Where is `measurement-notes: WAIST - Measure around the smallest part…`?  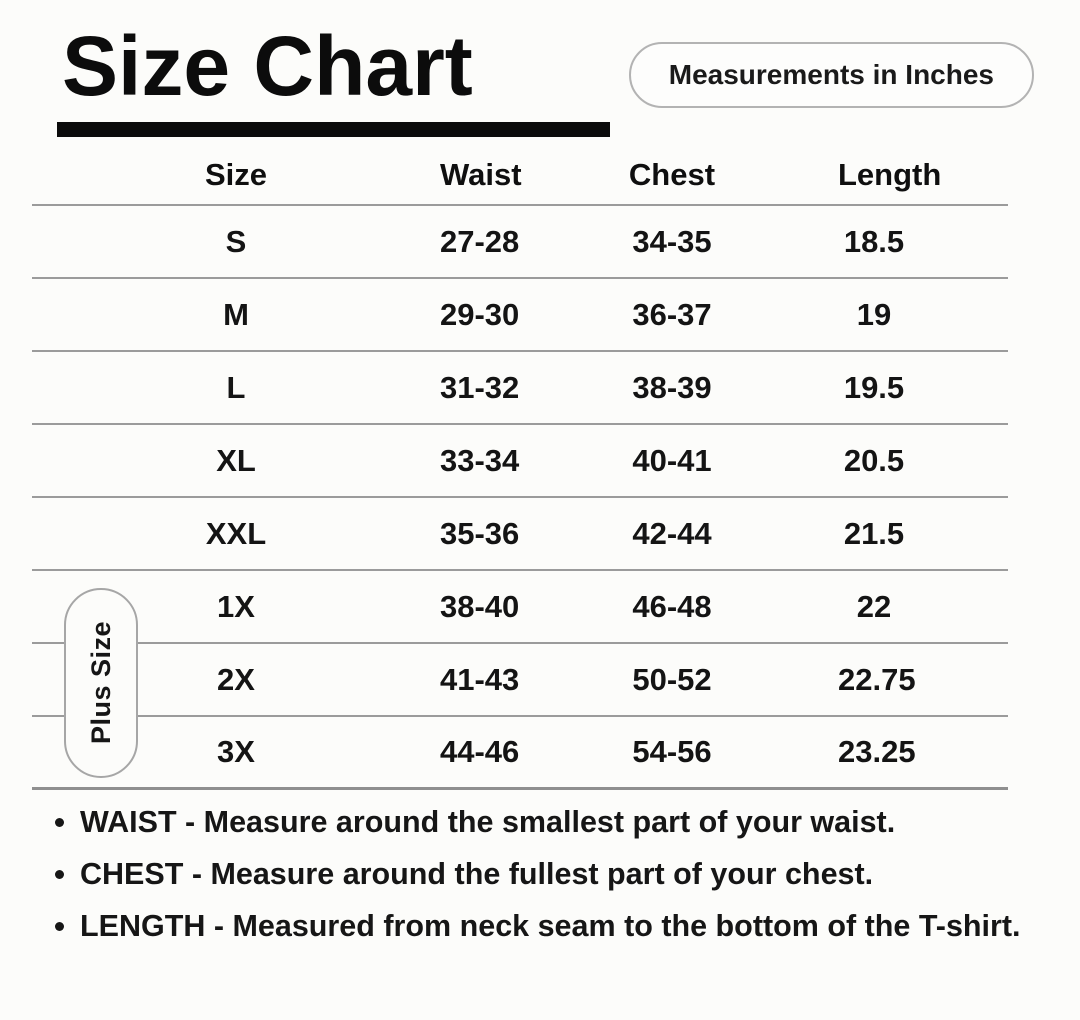
measurement-notes: WAIST - Measure around the smallest part… is located at coordinates (545, 874).